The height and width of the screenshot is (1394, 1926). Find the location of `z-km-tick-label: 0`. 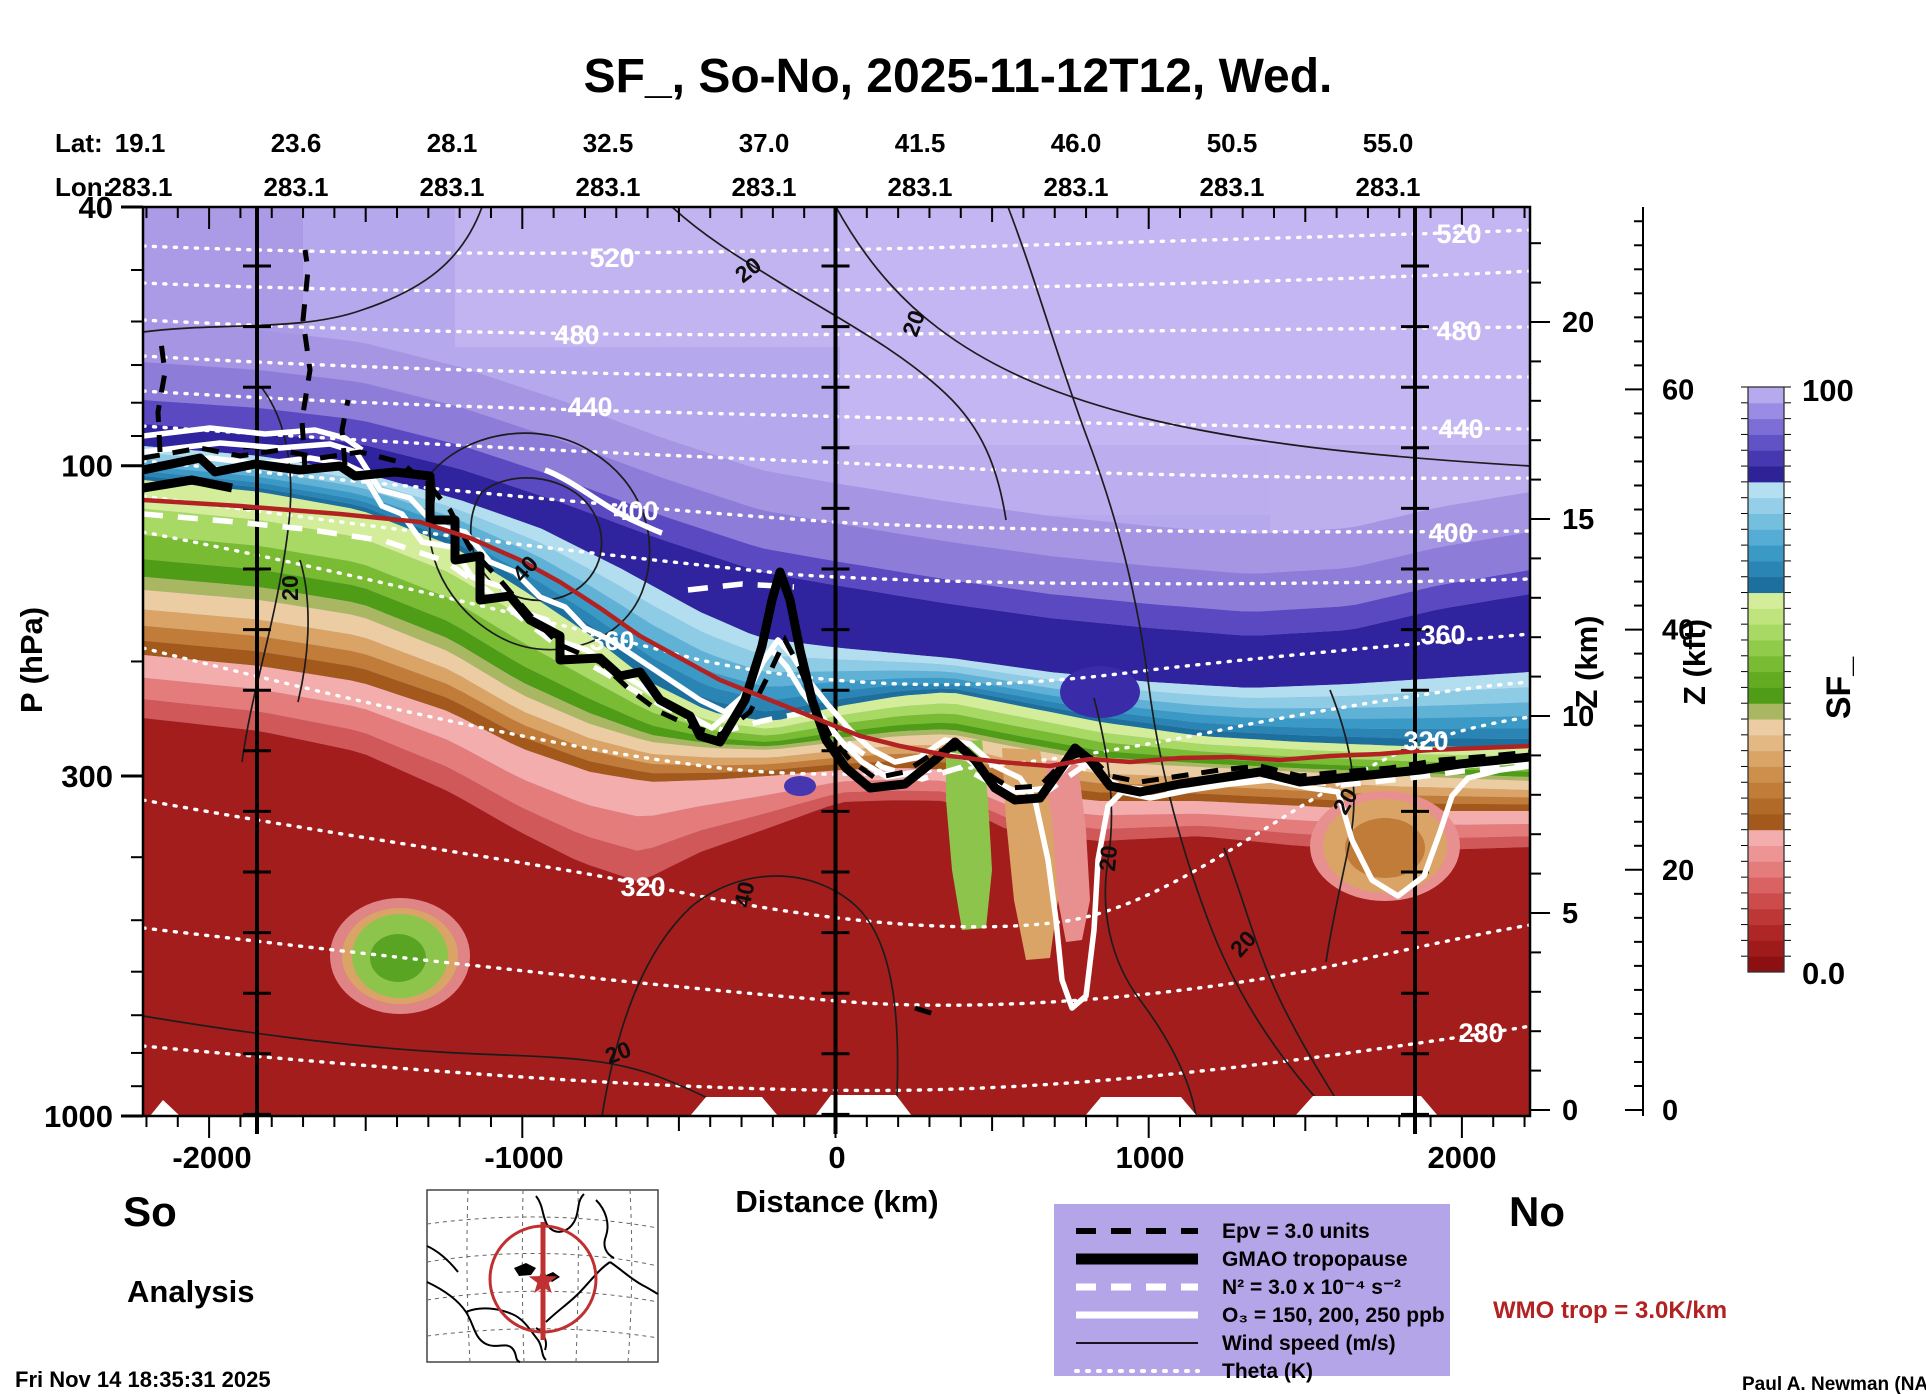

z-km-tick-label: 0 is located at coordinates (1570, 1111).